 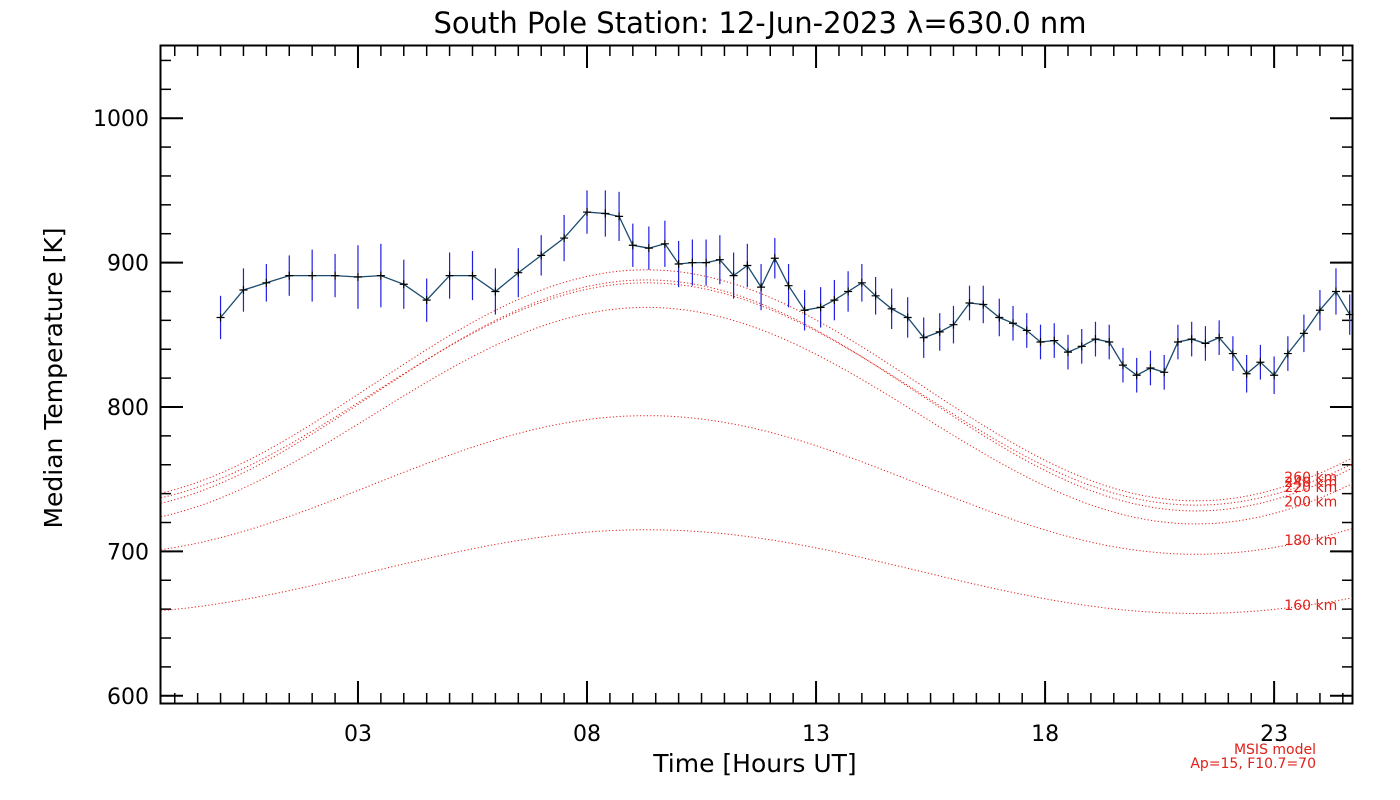 I want to click on model-curve-label: 200 km, so click(x=1310, y=503).